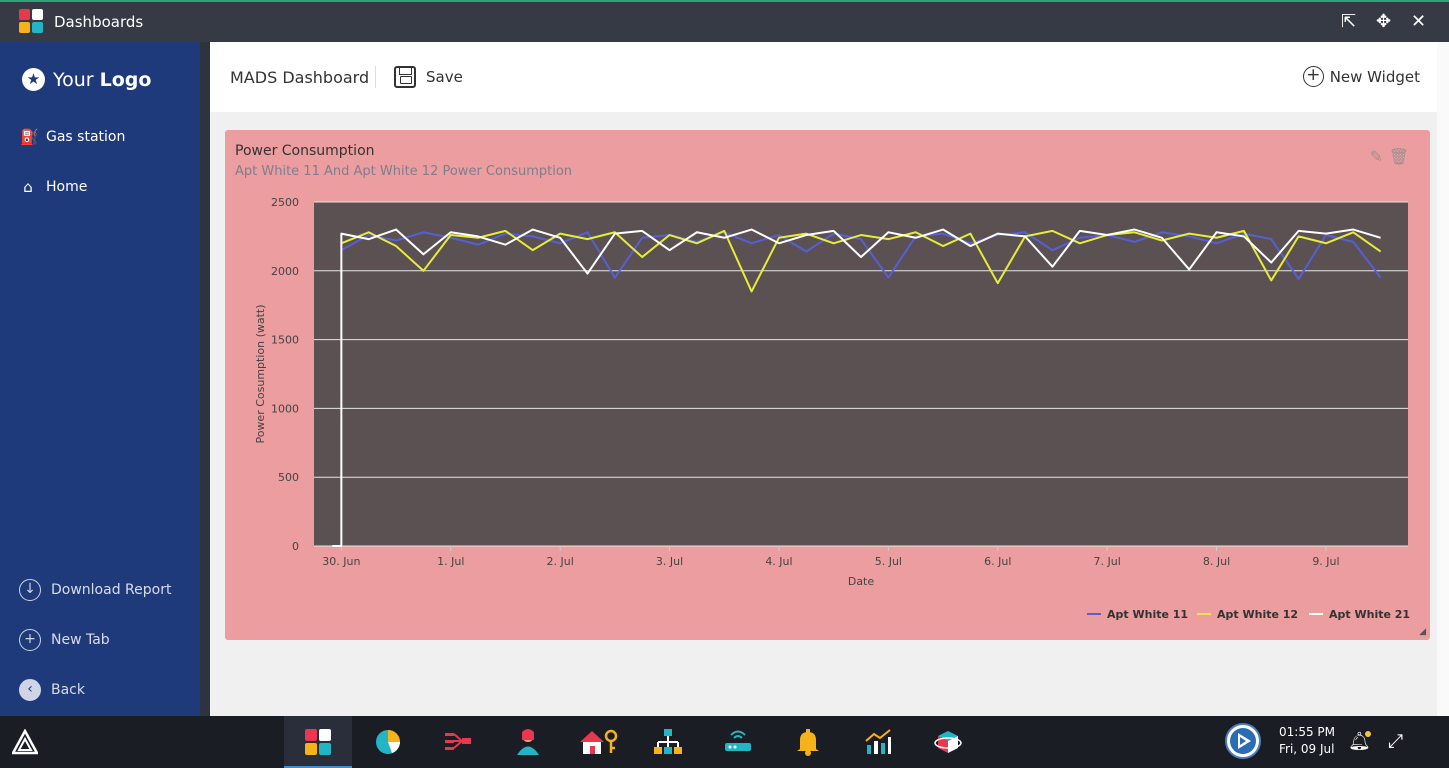 The width and height of the screenshot is (1449, 768). I want to click on x-tick-label: 4. Jul, so click(778, 561).